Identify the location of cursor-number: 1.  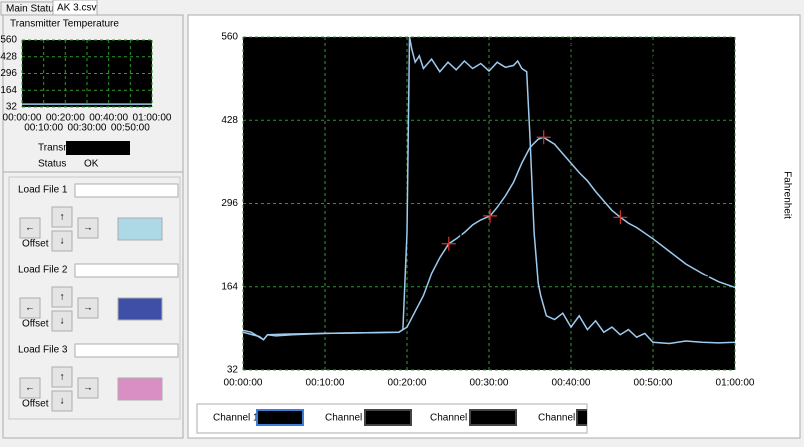
(461, 235).